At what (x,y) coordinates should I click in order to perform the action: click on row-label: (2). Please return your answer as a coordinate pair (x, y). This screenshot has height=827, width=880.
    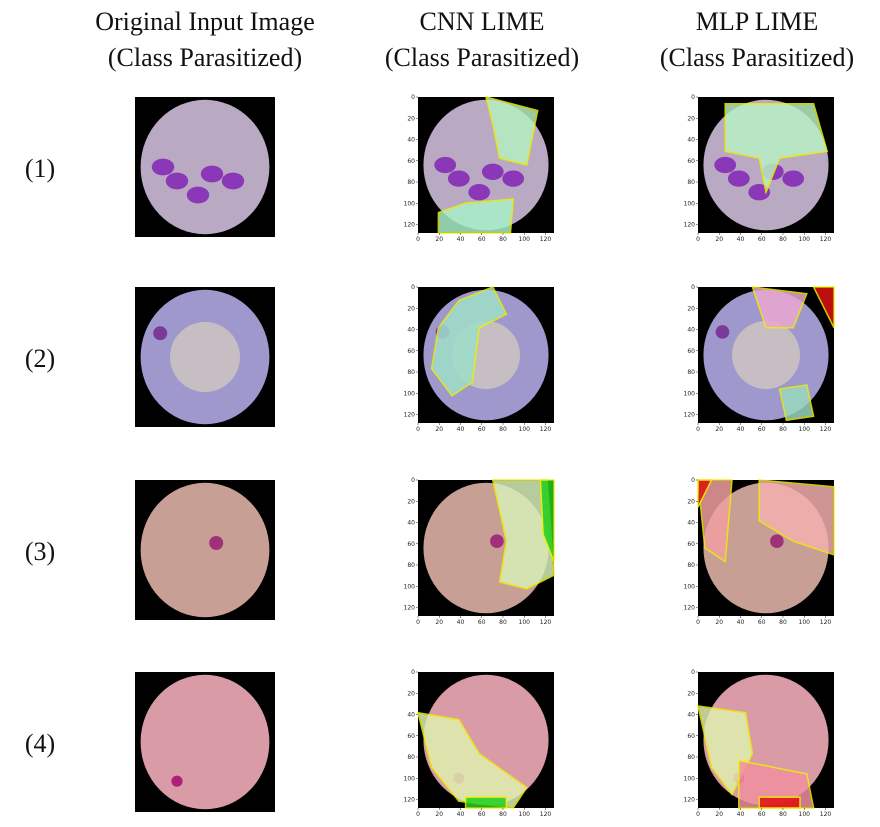
    Looking at the image, I should click on (40, 358).